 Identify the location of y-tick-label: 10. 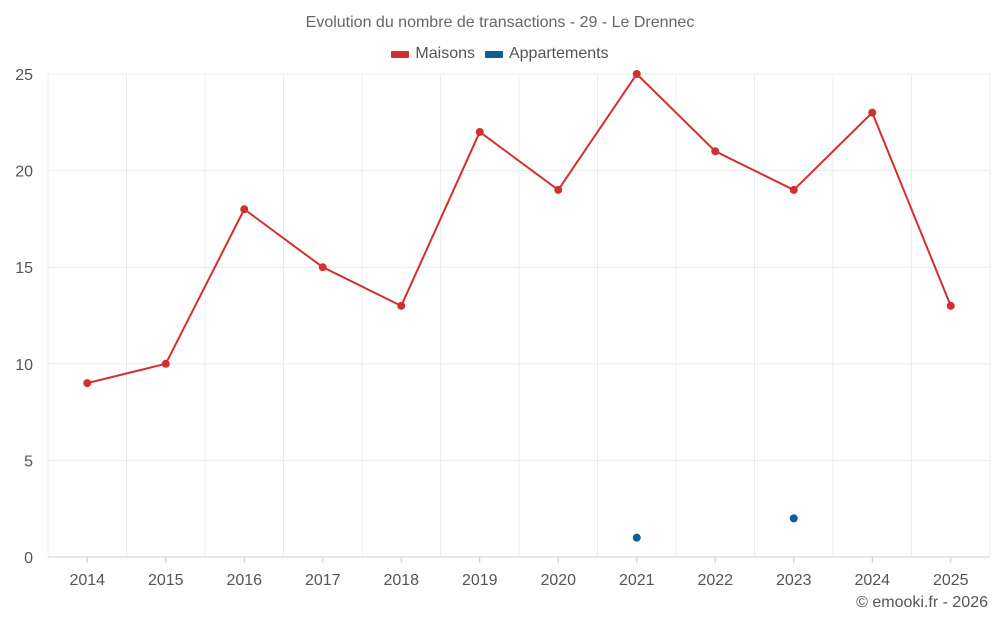
(24, 365).